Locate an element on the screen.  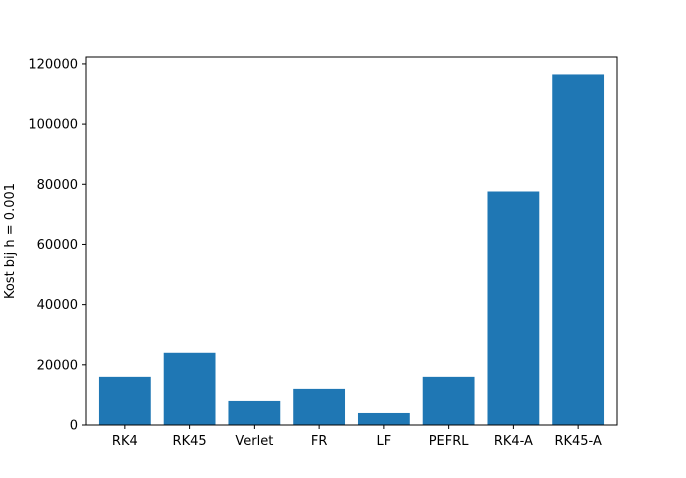
bar-verlet is located at coordinates (254, 412).